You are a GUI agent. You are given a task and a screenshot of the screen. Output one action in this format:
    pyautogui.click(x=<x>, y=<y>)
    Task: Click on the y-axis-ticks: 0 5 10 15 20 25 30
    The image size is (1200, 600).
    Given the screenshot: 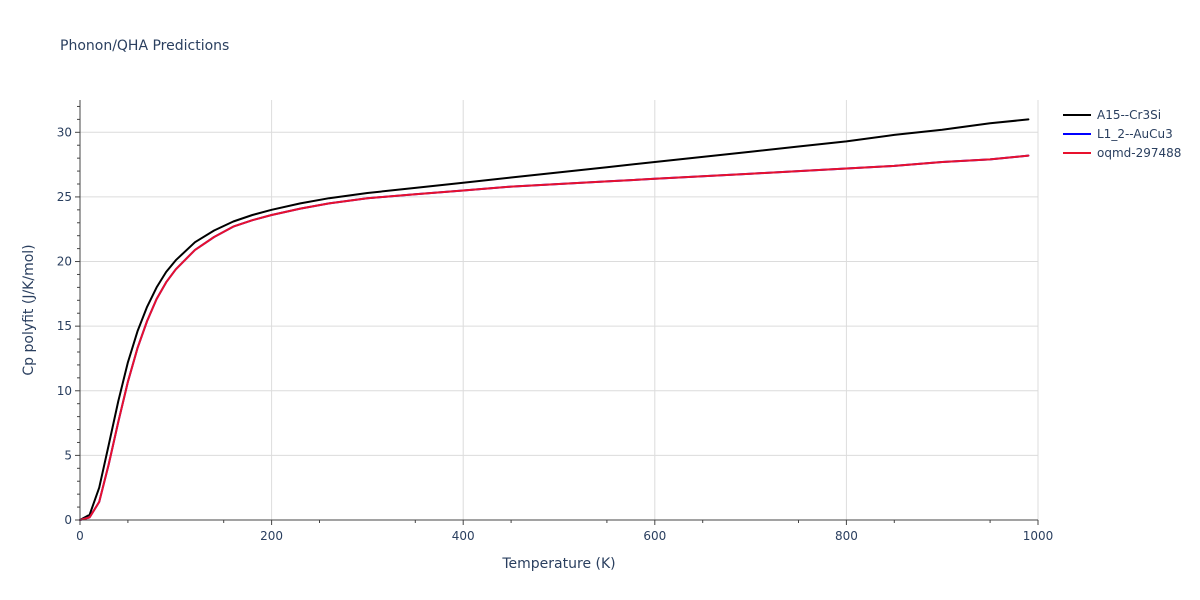 What is the action you would take?
    pyautogui.click(x=68, y=316)
    